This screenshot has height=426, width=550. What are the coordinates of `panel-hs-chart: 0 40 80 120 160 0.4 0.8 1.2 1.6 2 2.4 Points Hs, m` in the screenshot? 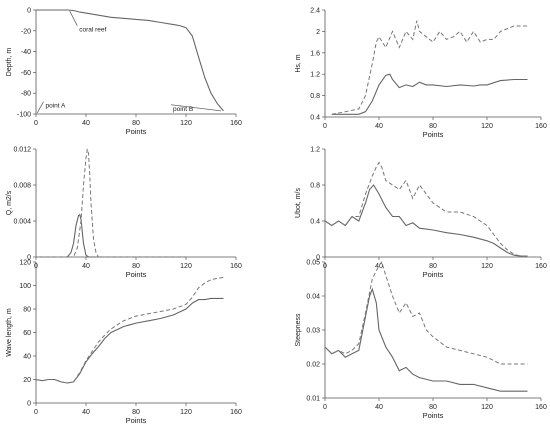 It's located at (421, 74).